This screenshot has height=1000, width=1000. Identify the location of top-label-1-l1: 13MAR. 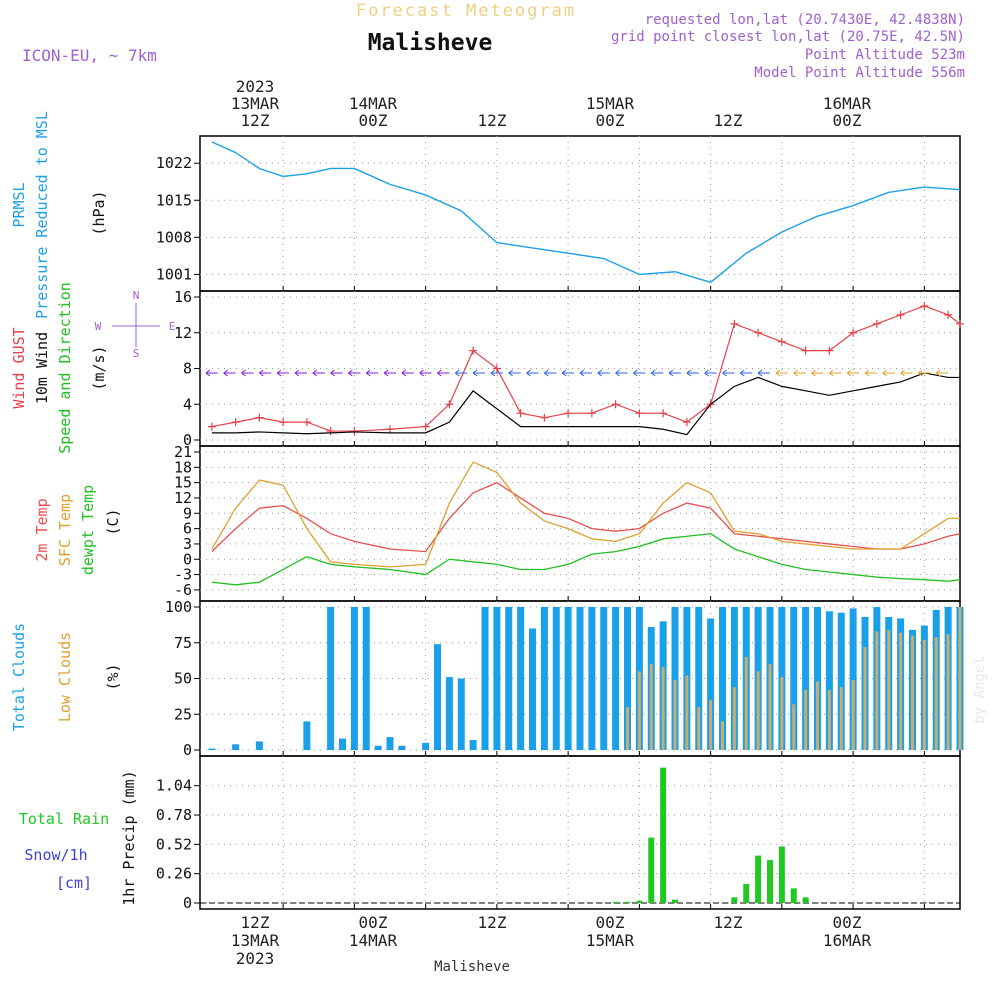
(255, 103).